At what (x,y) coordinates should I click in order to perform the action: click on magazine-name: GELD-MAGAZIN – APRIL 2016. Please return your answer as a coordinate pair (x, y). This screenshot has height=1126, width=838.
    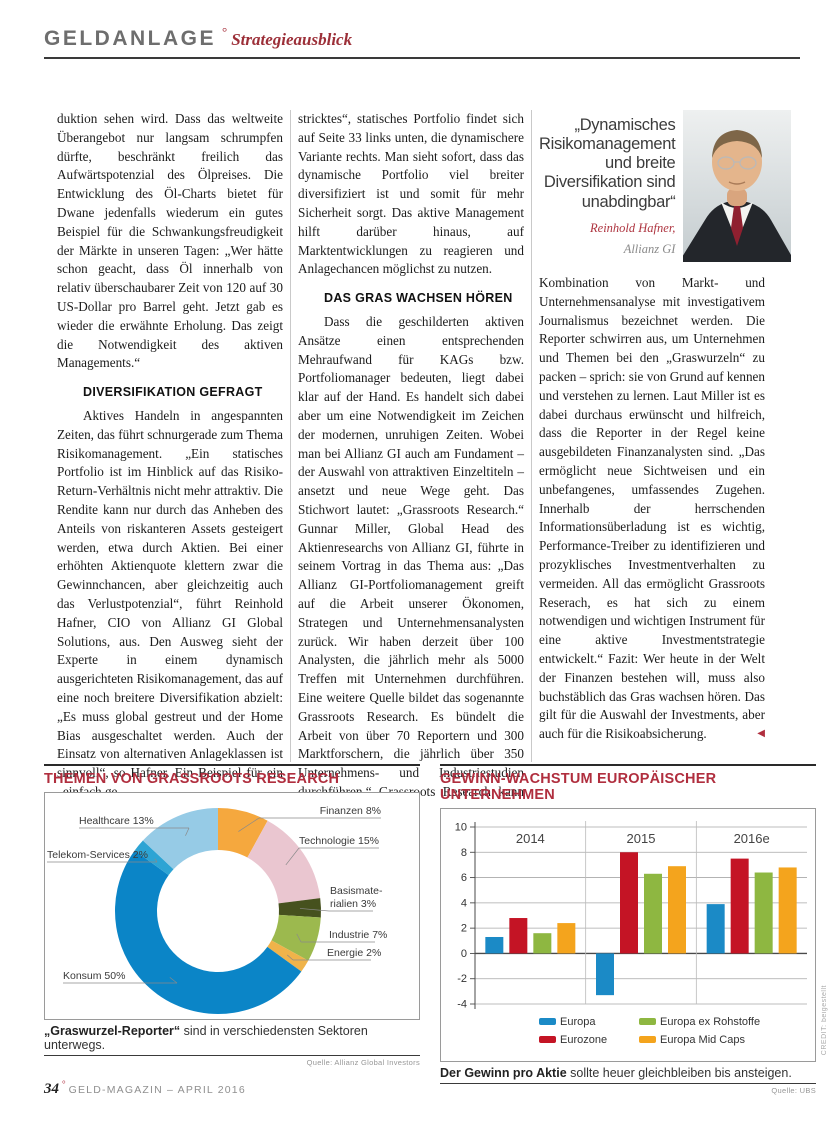
    Looking at the image, I should click on (157, 1090).